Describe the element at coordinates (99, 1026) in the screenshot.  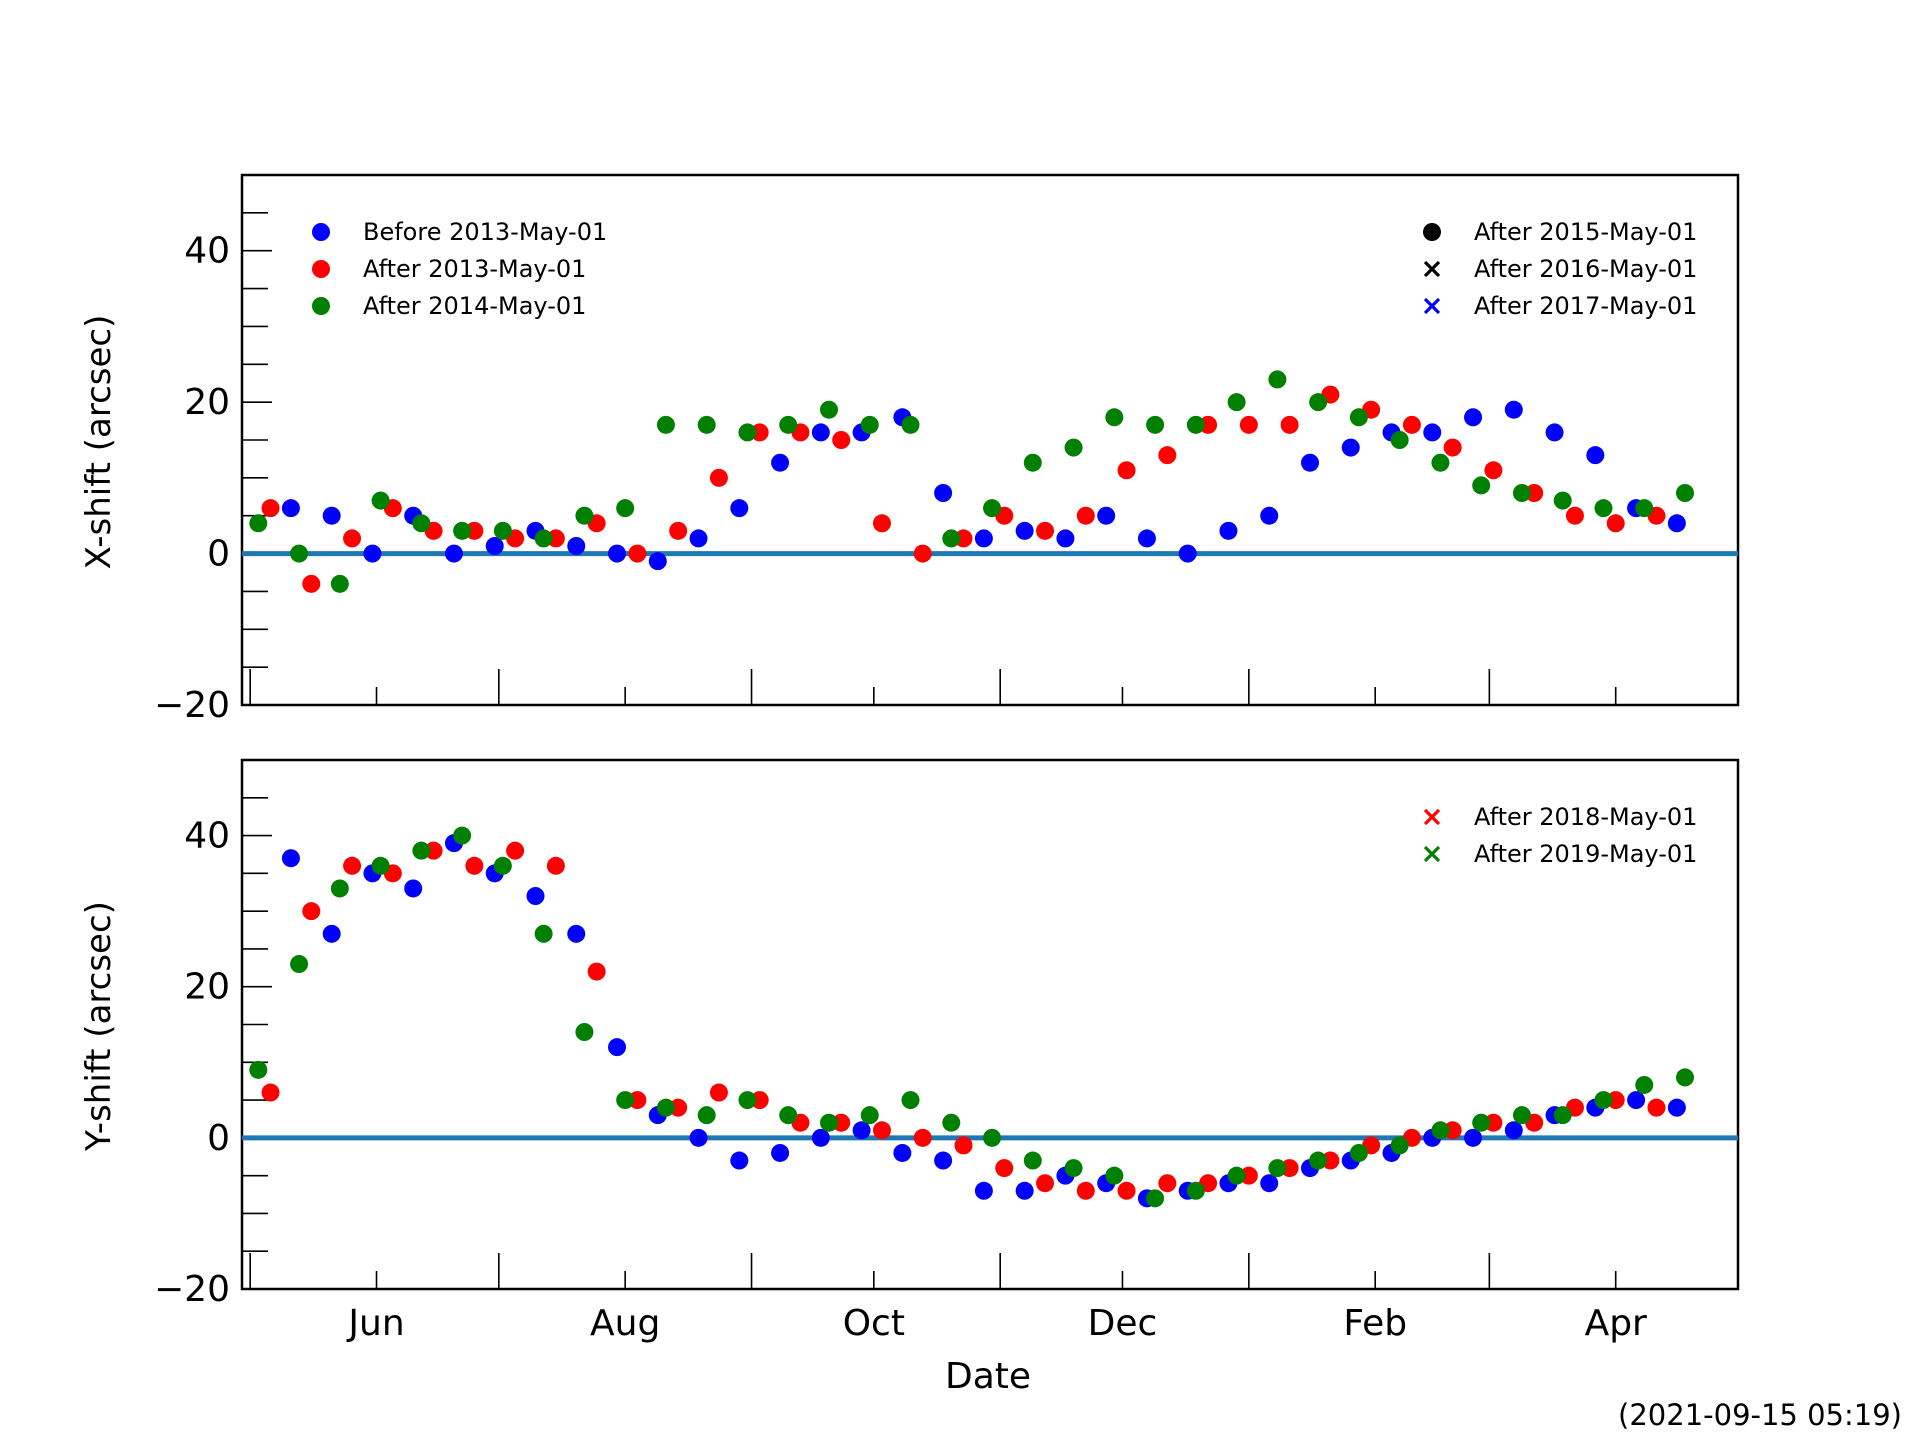
I see `y-shift-y-axis-label: Y-shift (arcsec)` at that location.